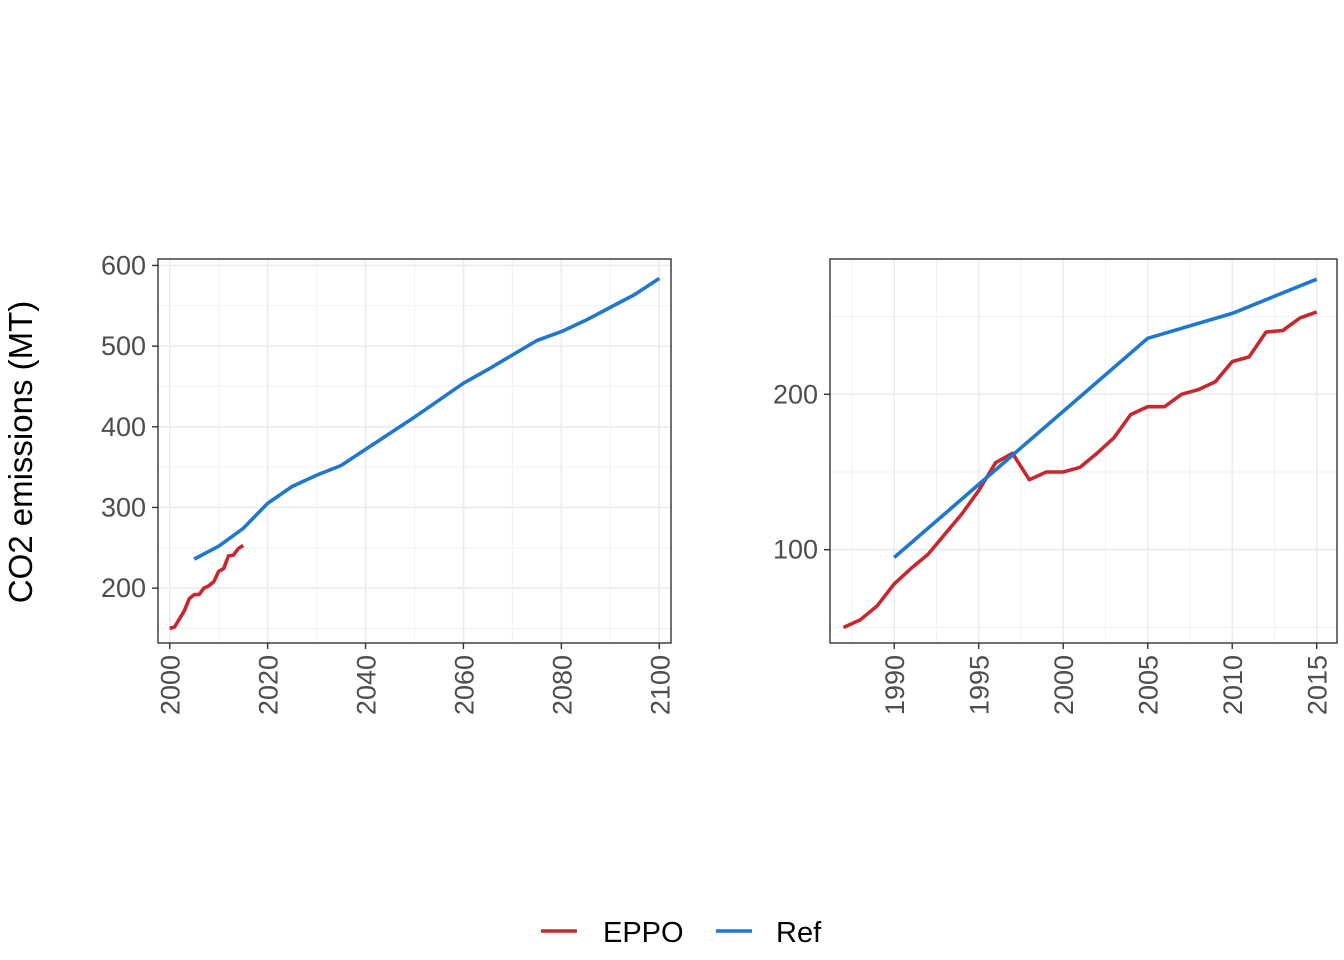 This screenshot has width=1344, height=960. Describe the element at coordinates (980, 685) in the screenshot. I see `x-tick-label: 1995` at that location.